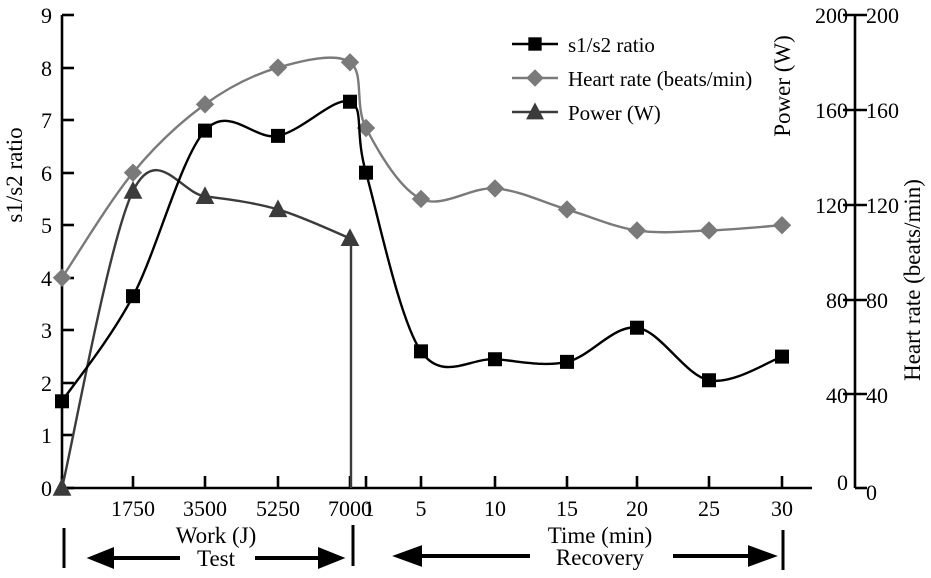 The image size is (931, 578). I want to click on ytick-left-3: 3, so click(46, 330).